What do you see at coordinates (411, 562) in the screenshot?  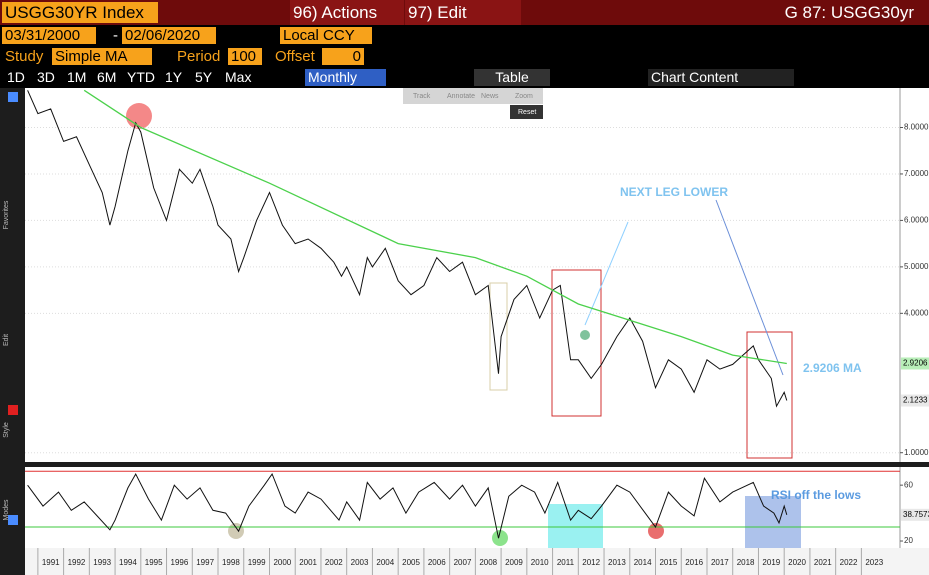 I see `x-tick-label: 2005` at bounding box center [411, 562].